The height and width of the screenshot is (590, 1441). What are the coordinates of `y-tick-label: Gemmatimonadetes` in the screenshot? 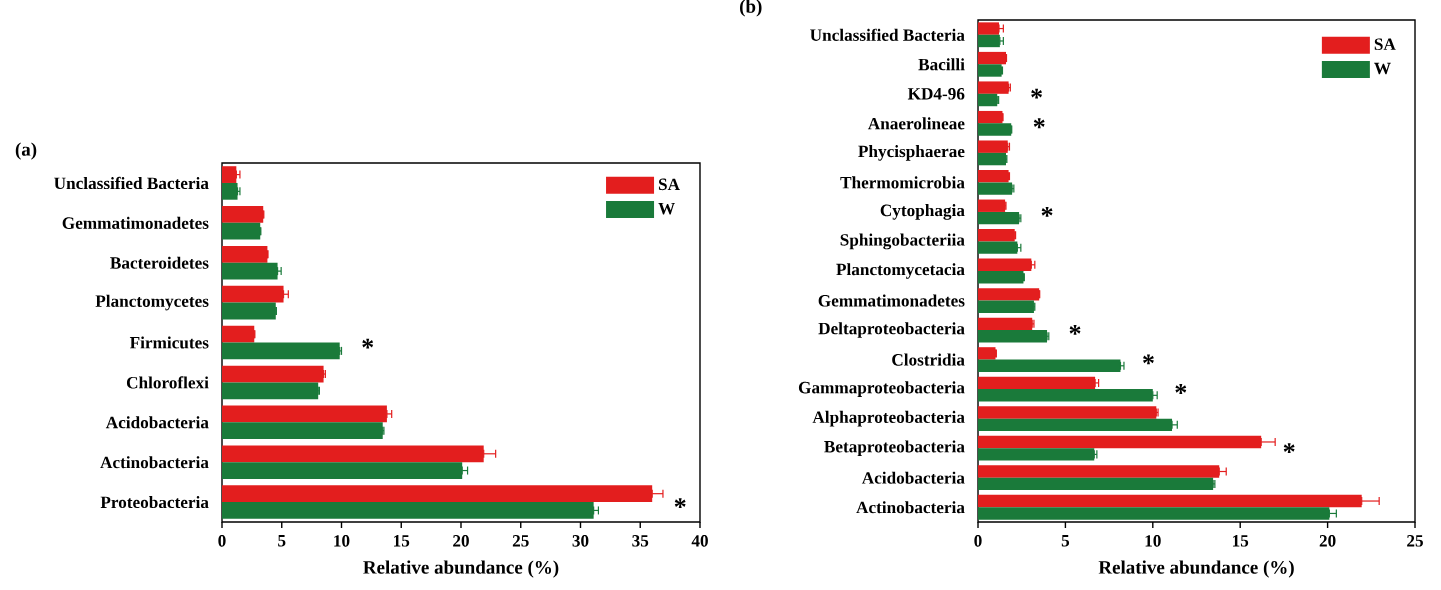 It's located at (135, 222).